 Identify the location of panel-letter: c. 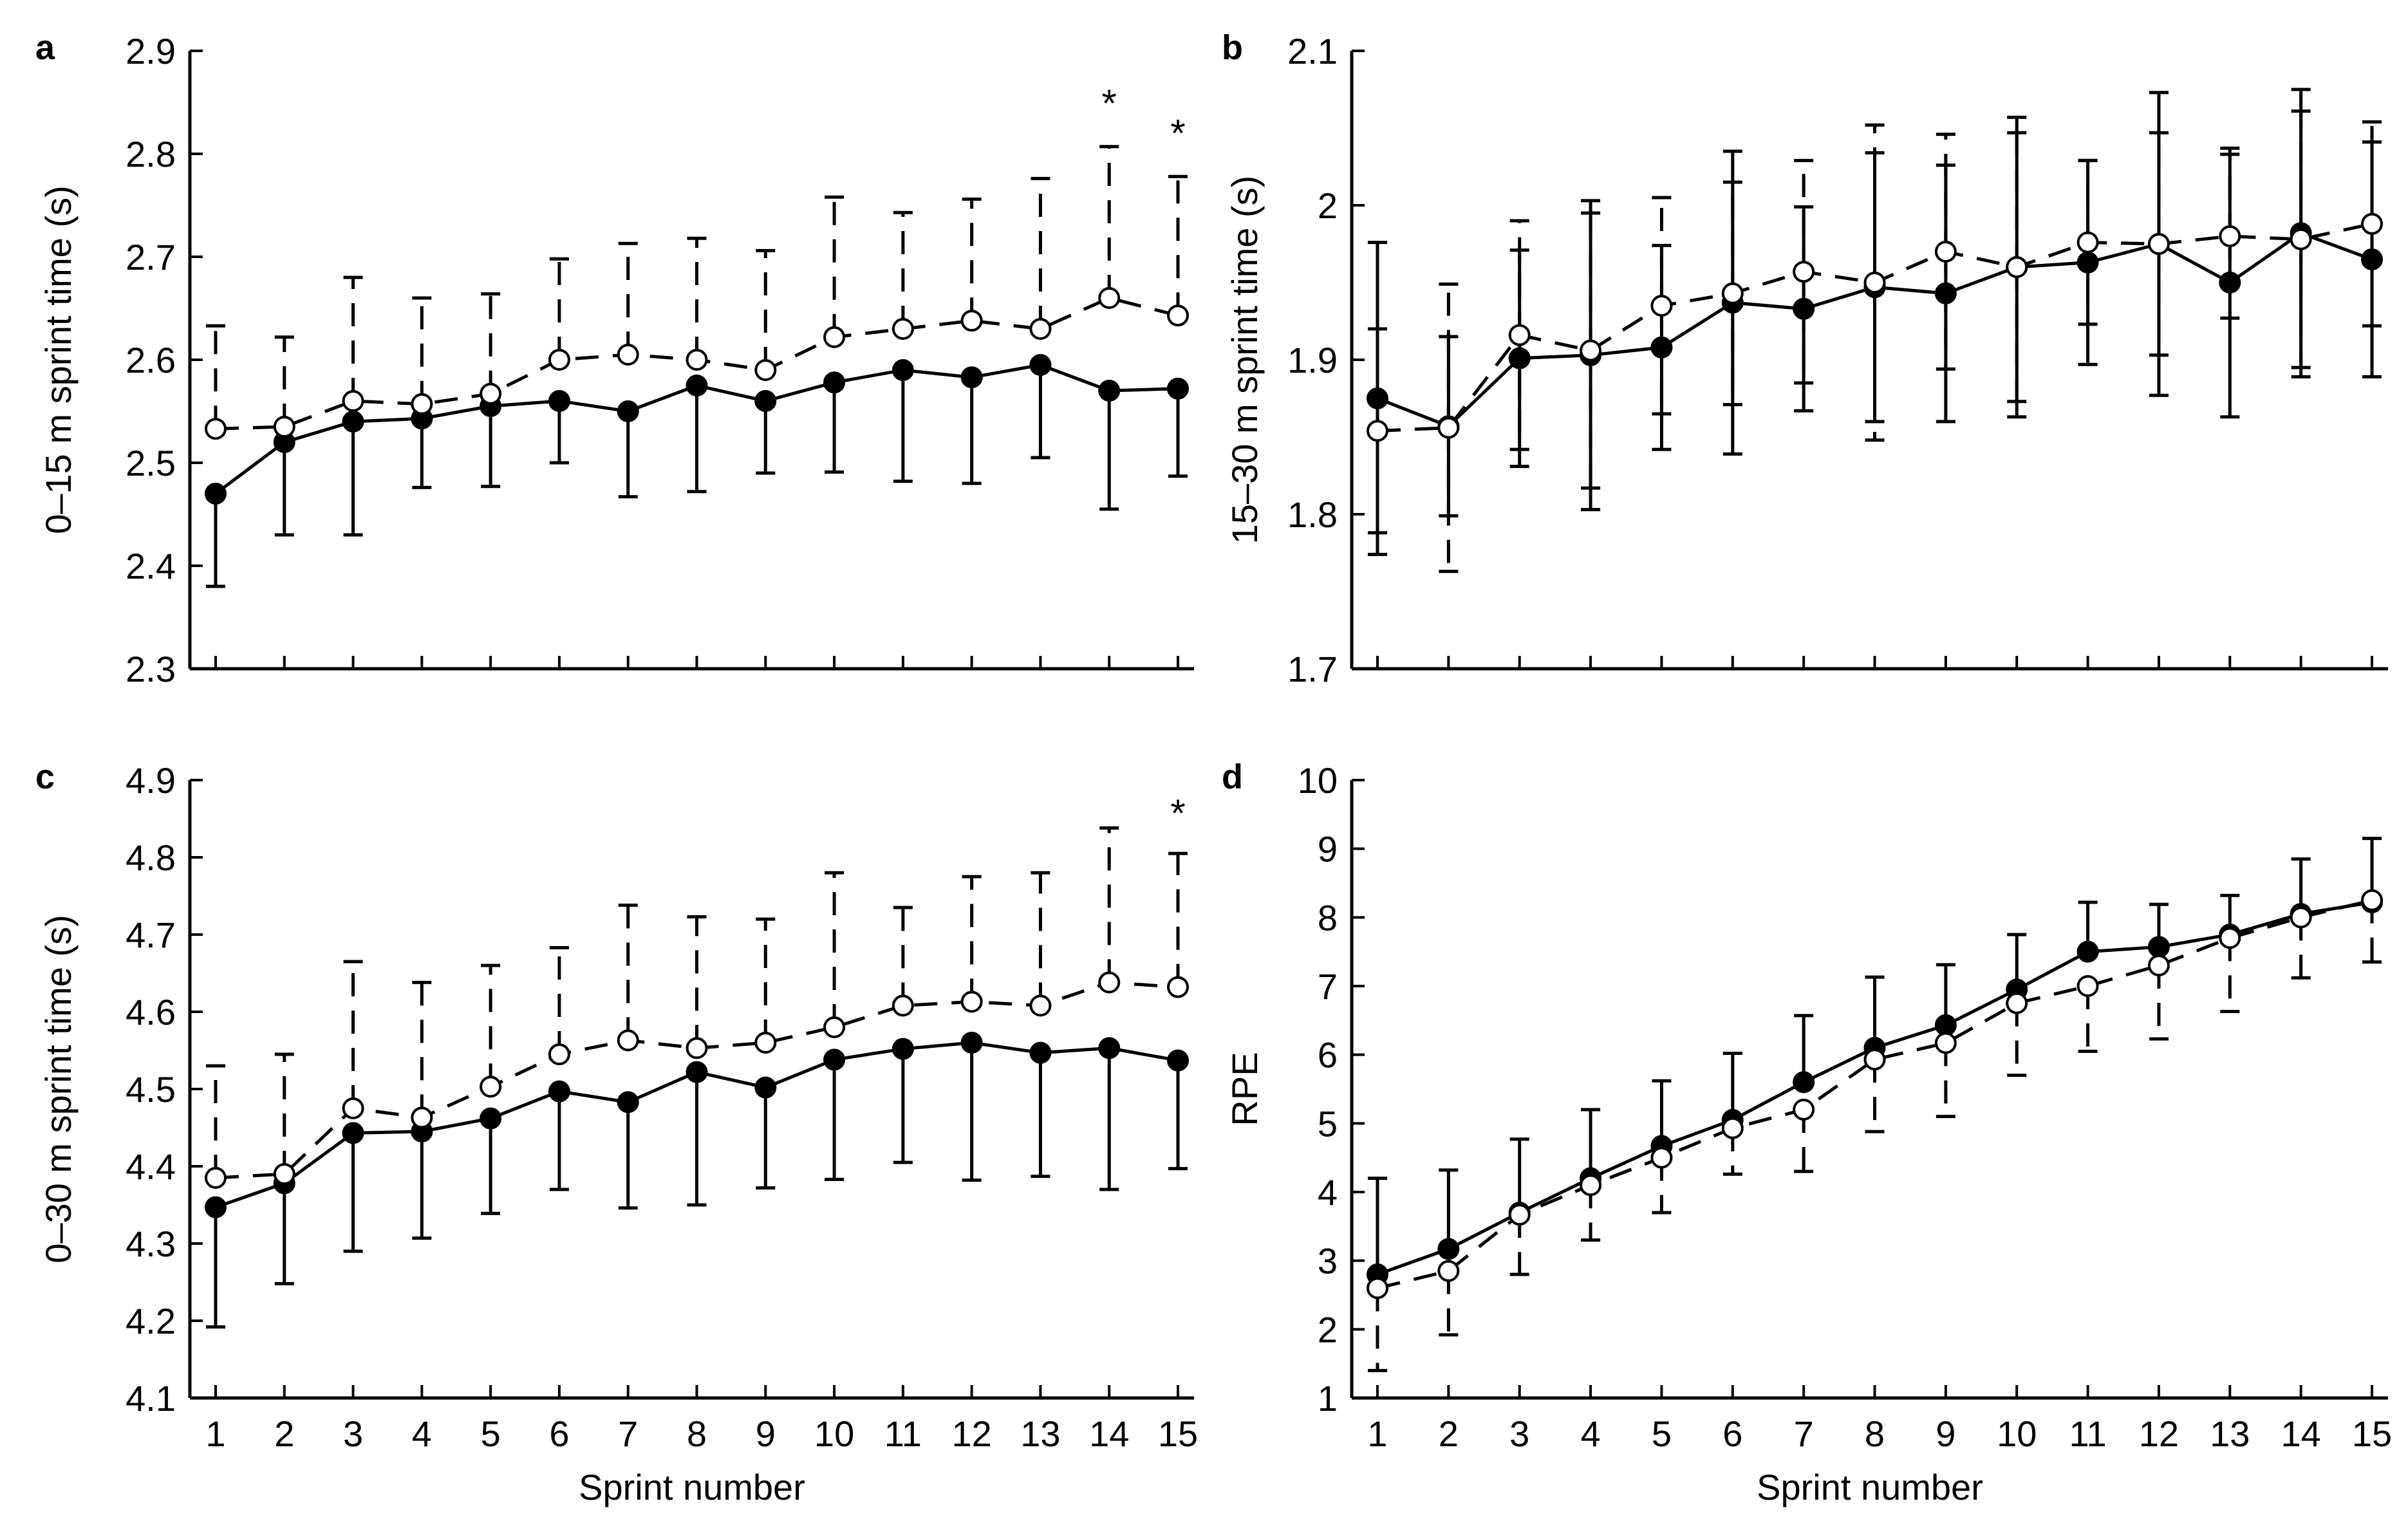
(45, 777).